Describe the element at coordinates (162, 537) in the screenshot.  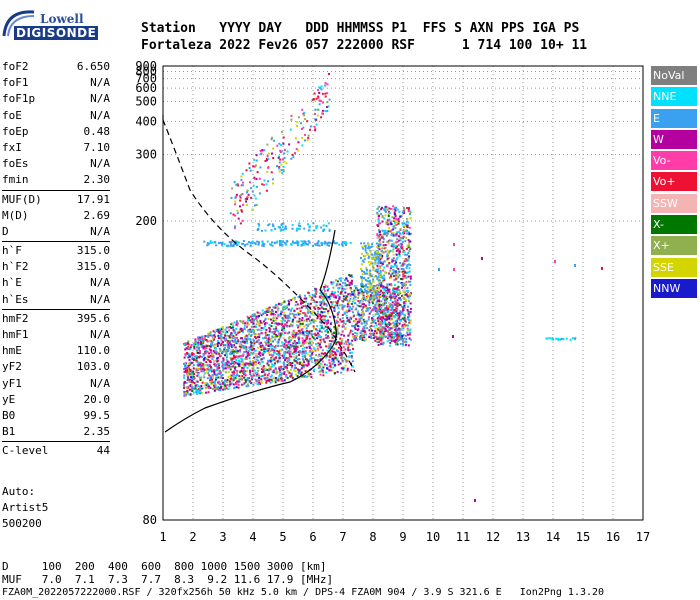
I see `x-tick-label: 1` at that location.